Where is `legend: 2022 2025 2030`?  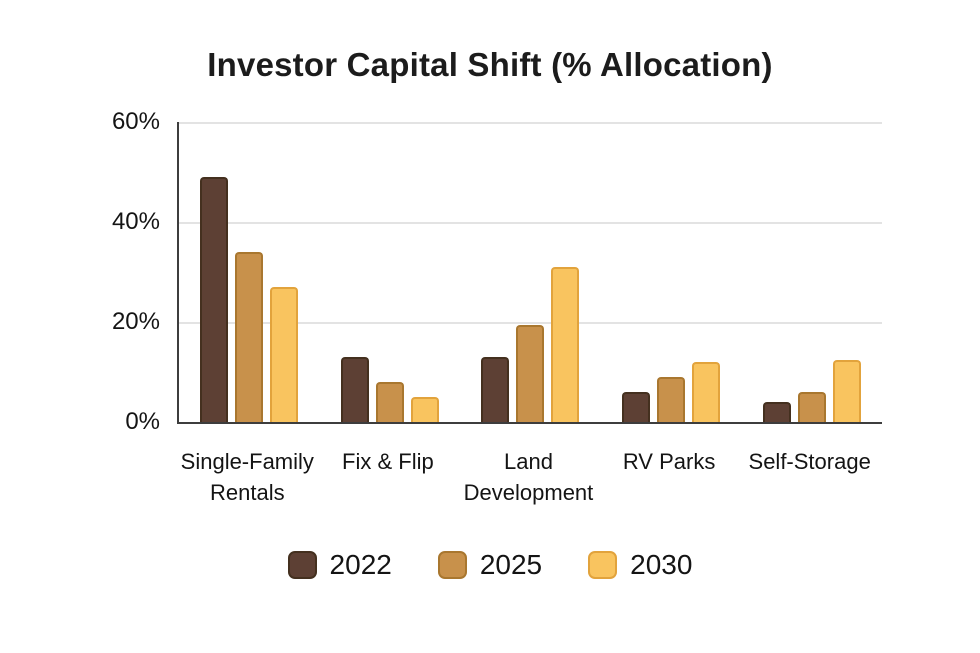 legend: 2022 2025 2030 is located at coordinates (490, 565).